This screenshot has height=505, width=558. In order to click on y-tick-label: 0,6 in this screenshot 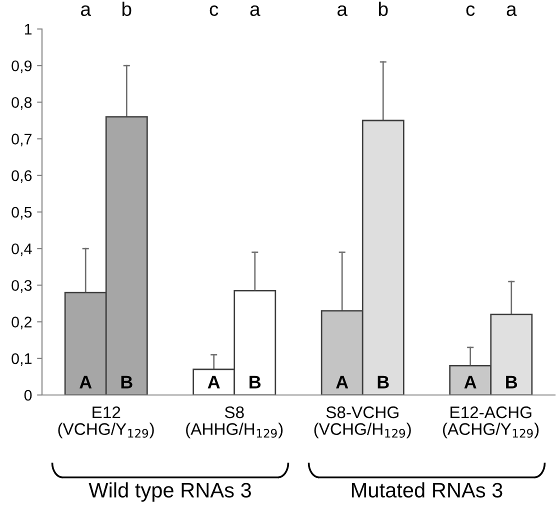, I will do `click(22, 176)`.